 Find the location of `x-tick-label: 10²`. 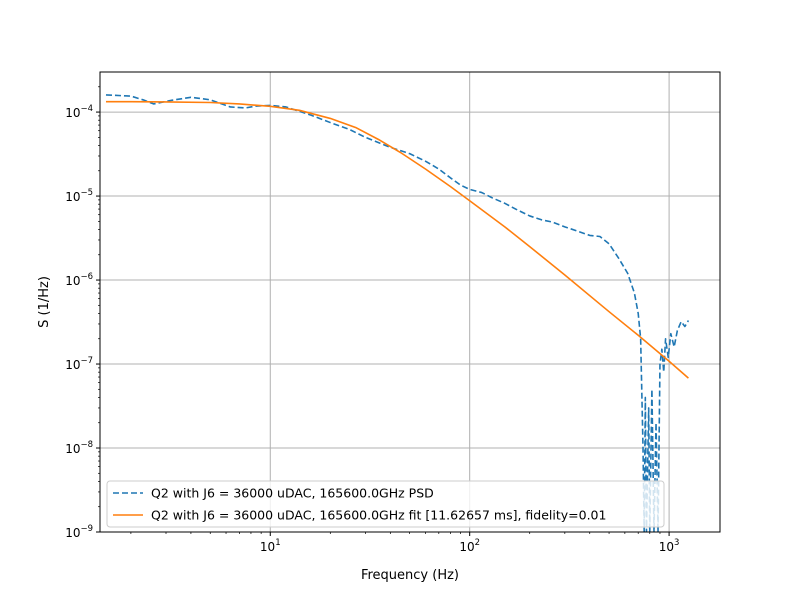

x-tick-label: 10² is located at coordinates (469, 546).